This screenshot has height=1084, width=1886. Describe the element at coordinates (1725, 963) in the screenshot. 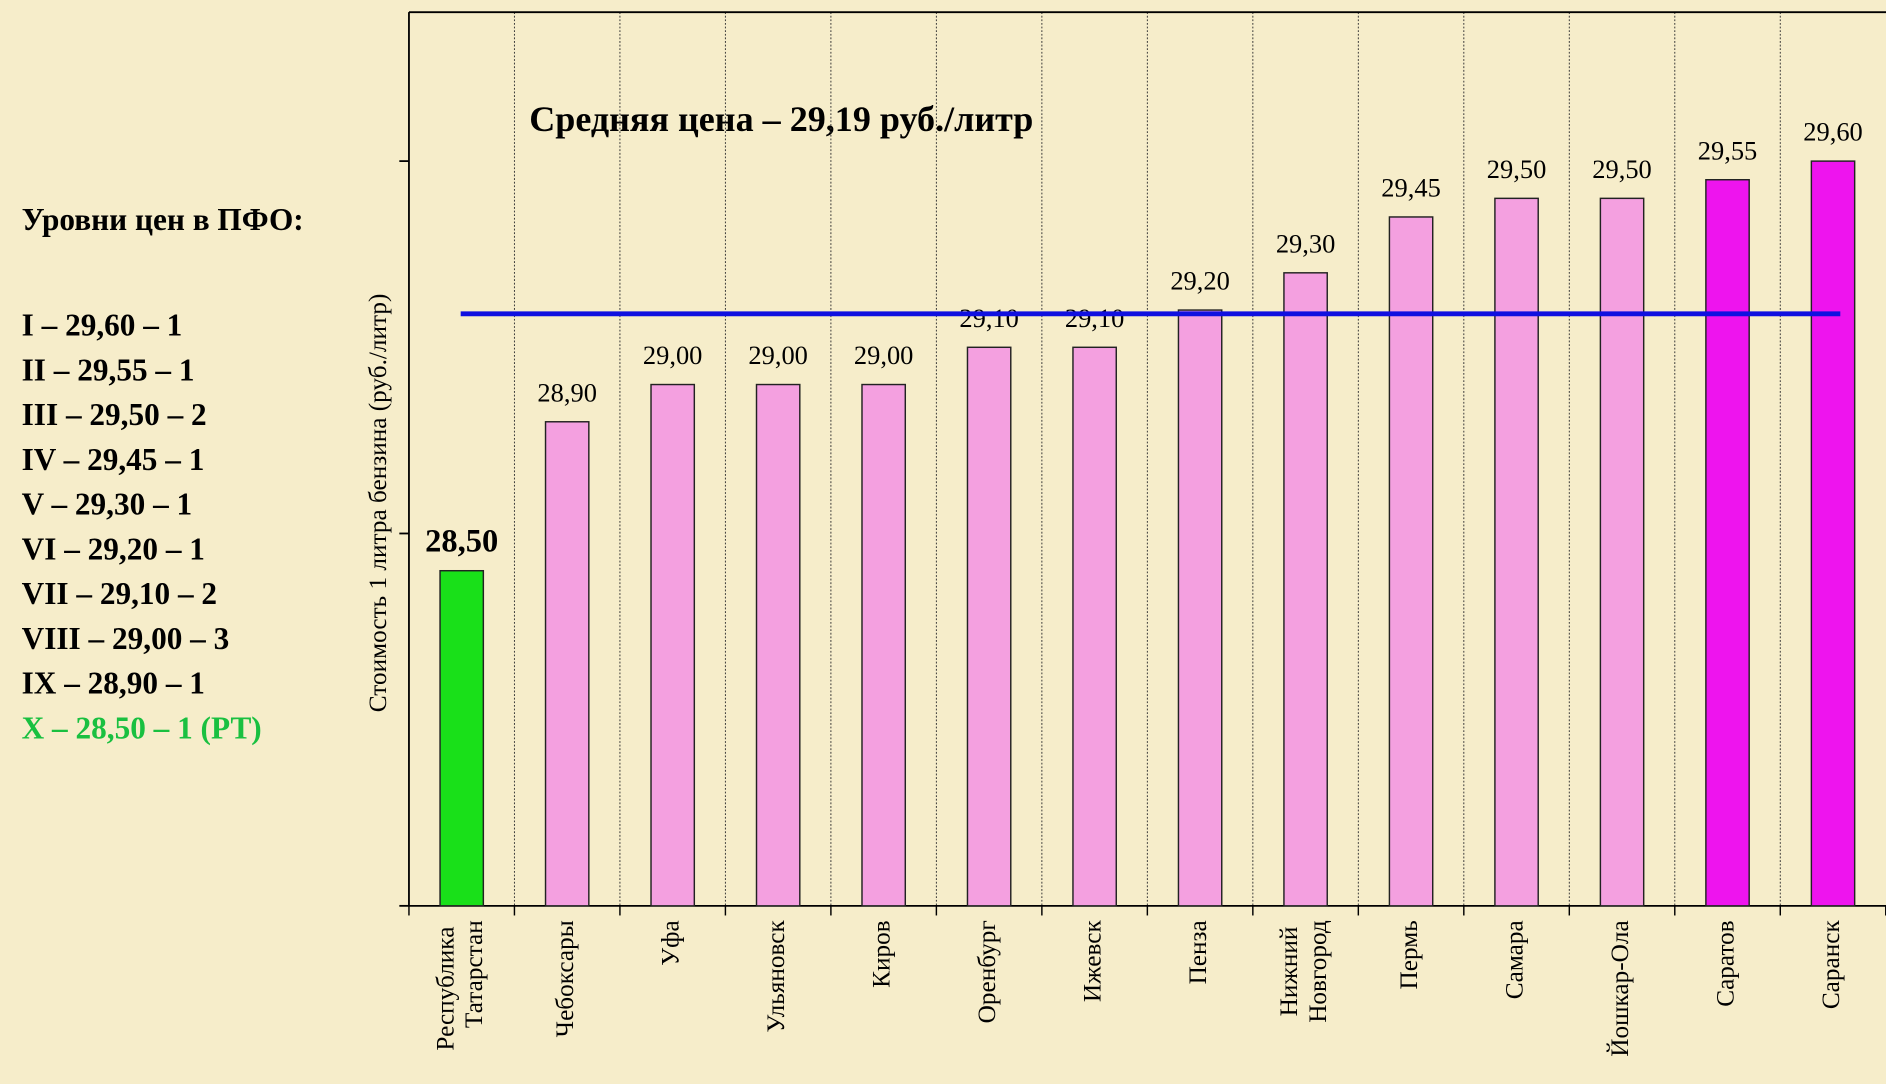

I see `x-tick-label: Саратов` at that location.